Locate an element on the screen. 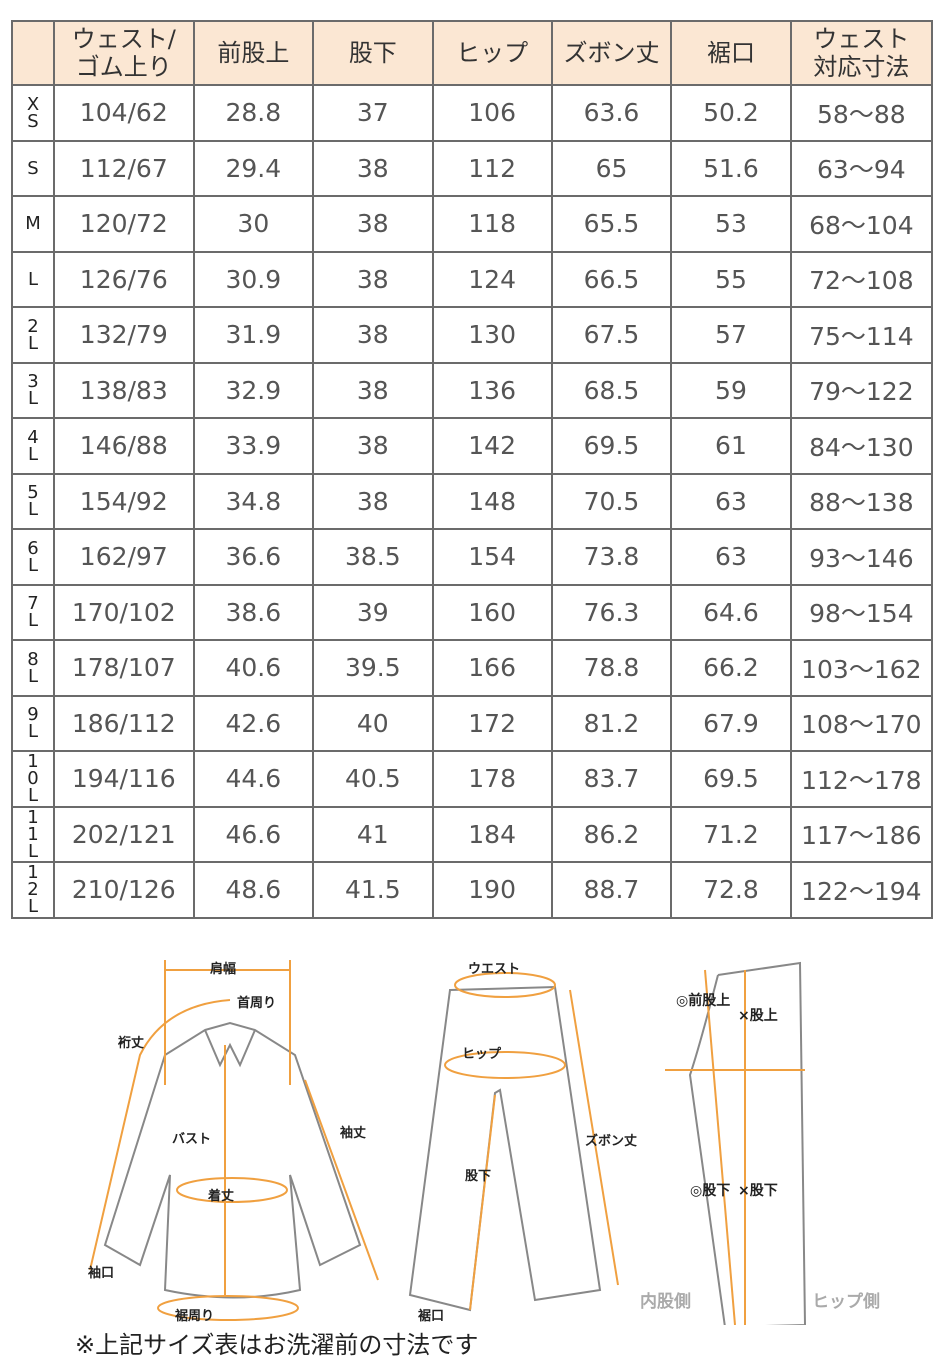  table-cell: 162/97 is located at coordinates (123, 557).